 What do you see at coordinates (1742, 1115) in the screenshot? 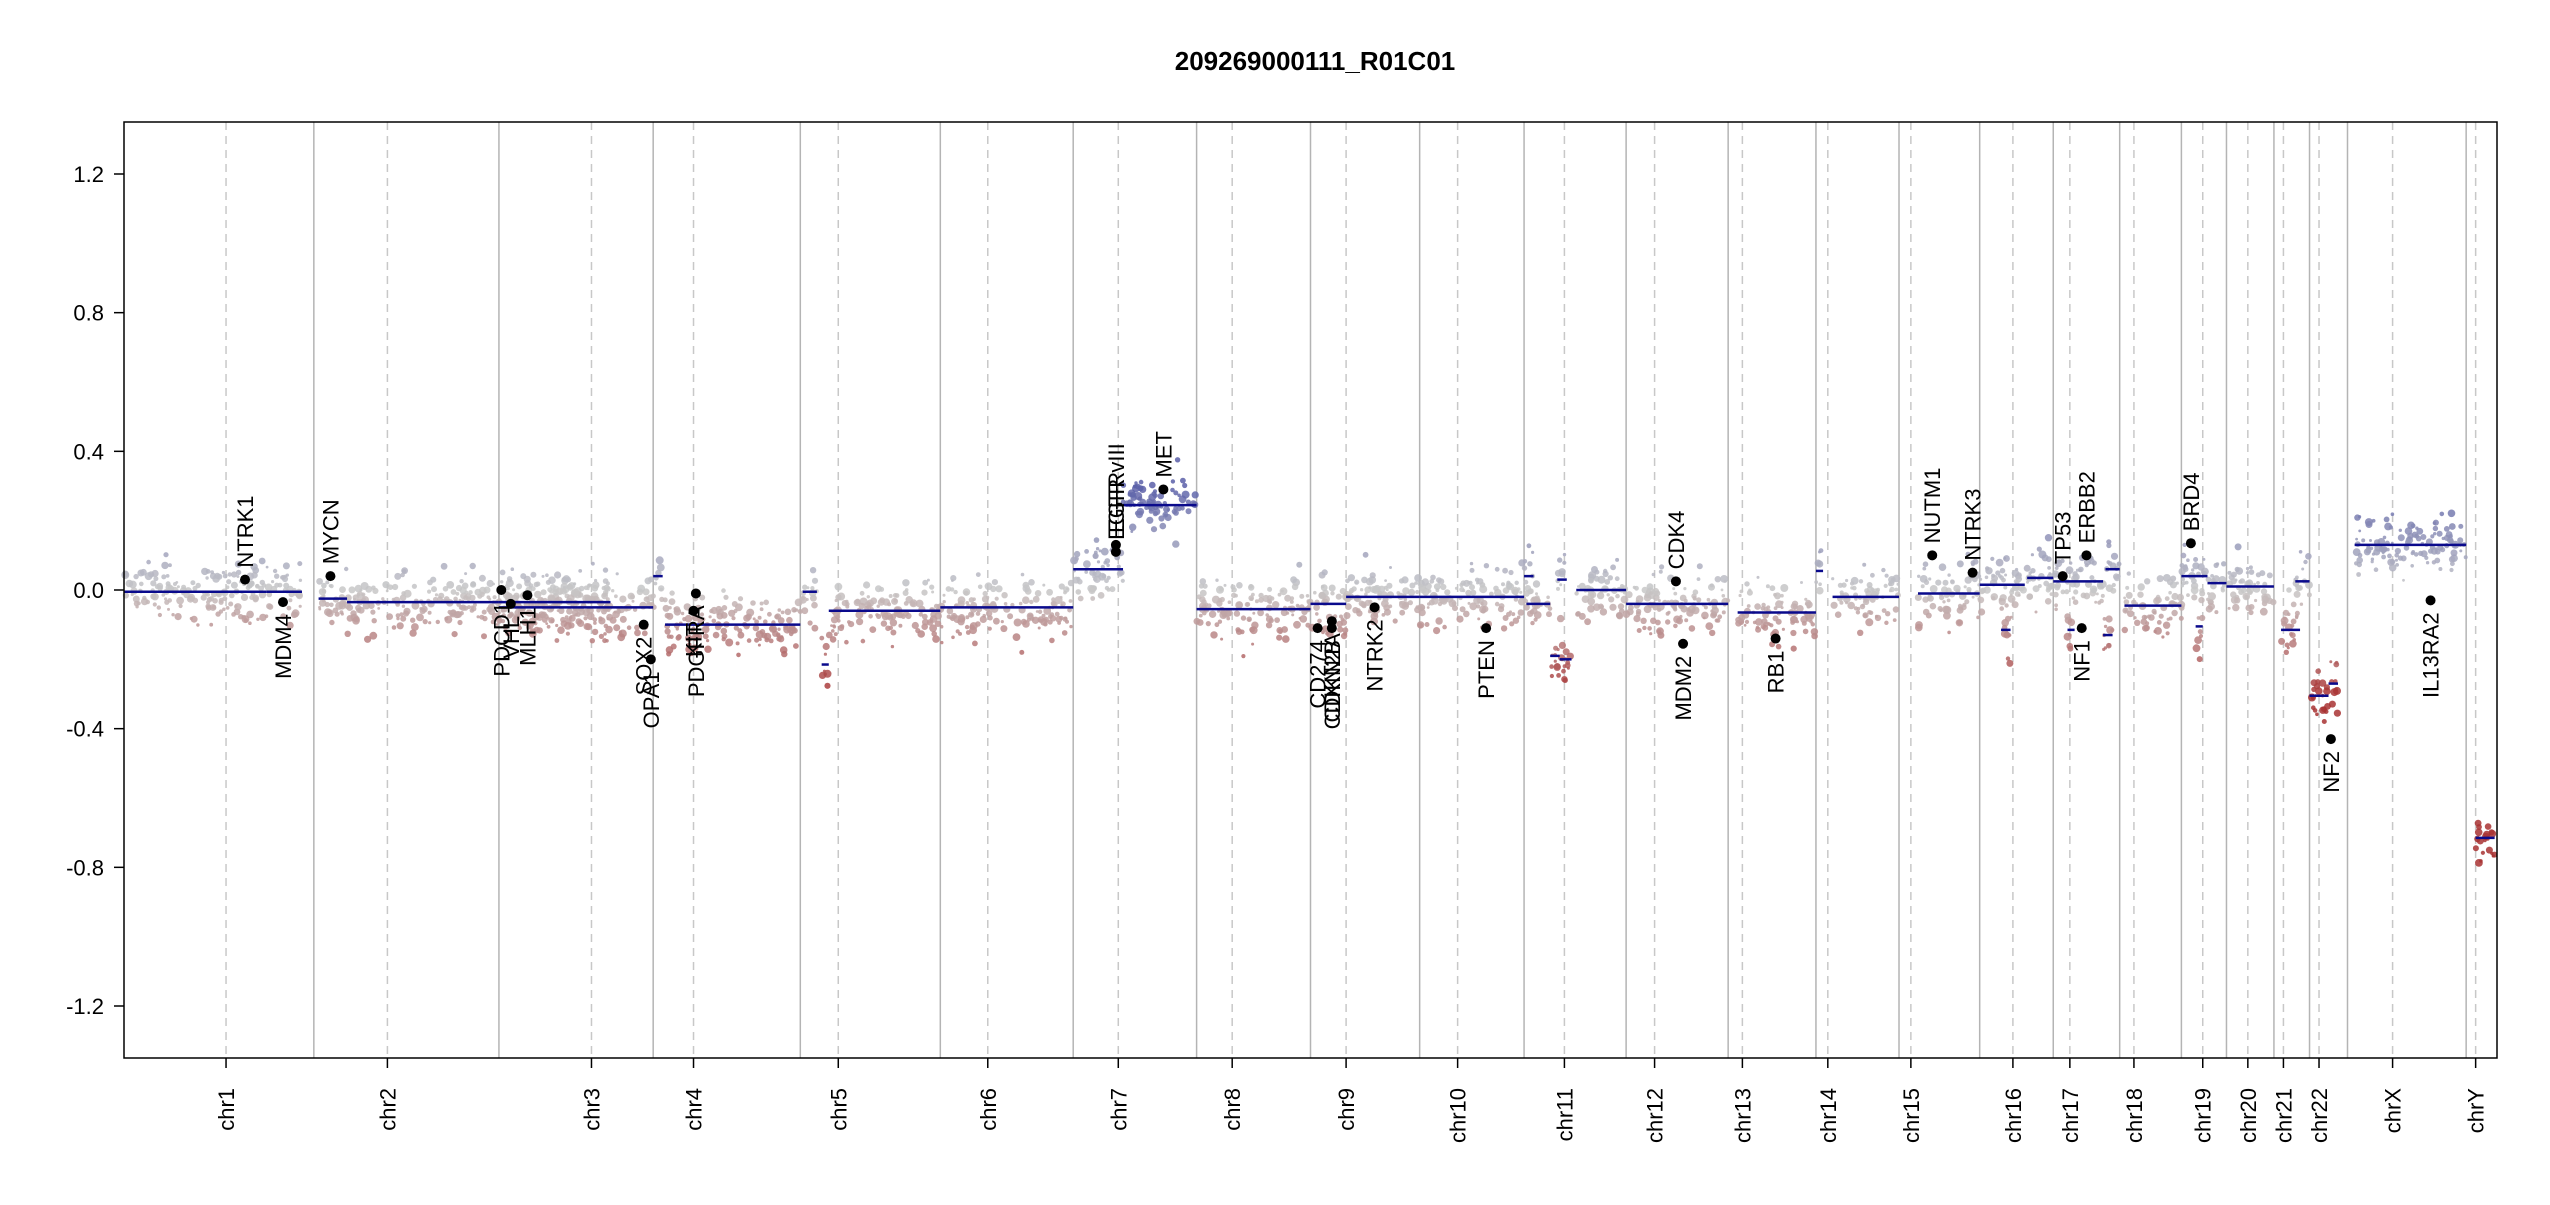
I see `x-tick-label: chr13` at bounding box center [1742, 1115].